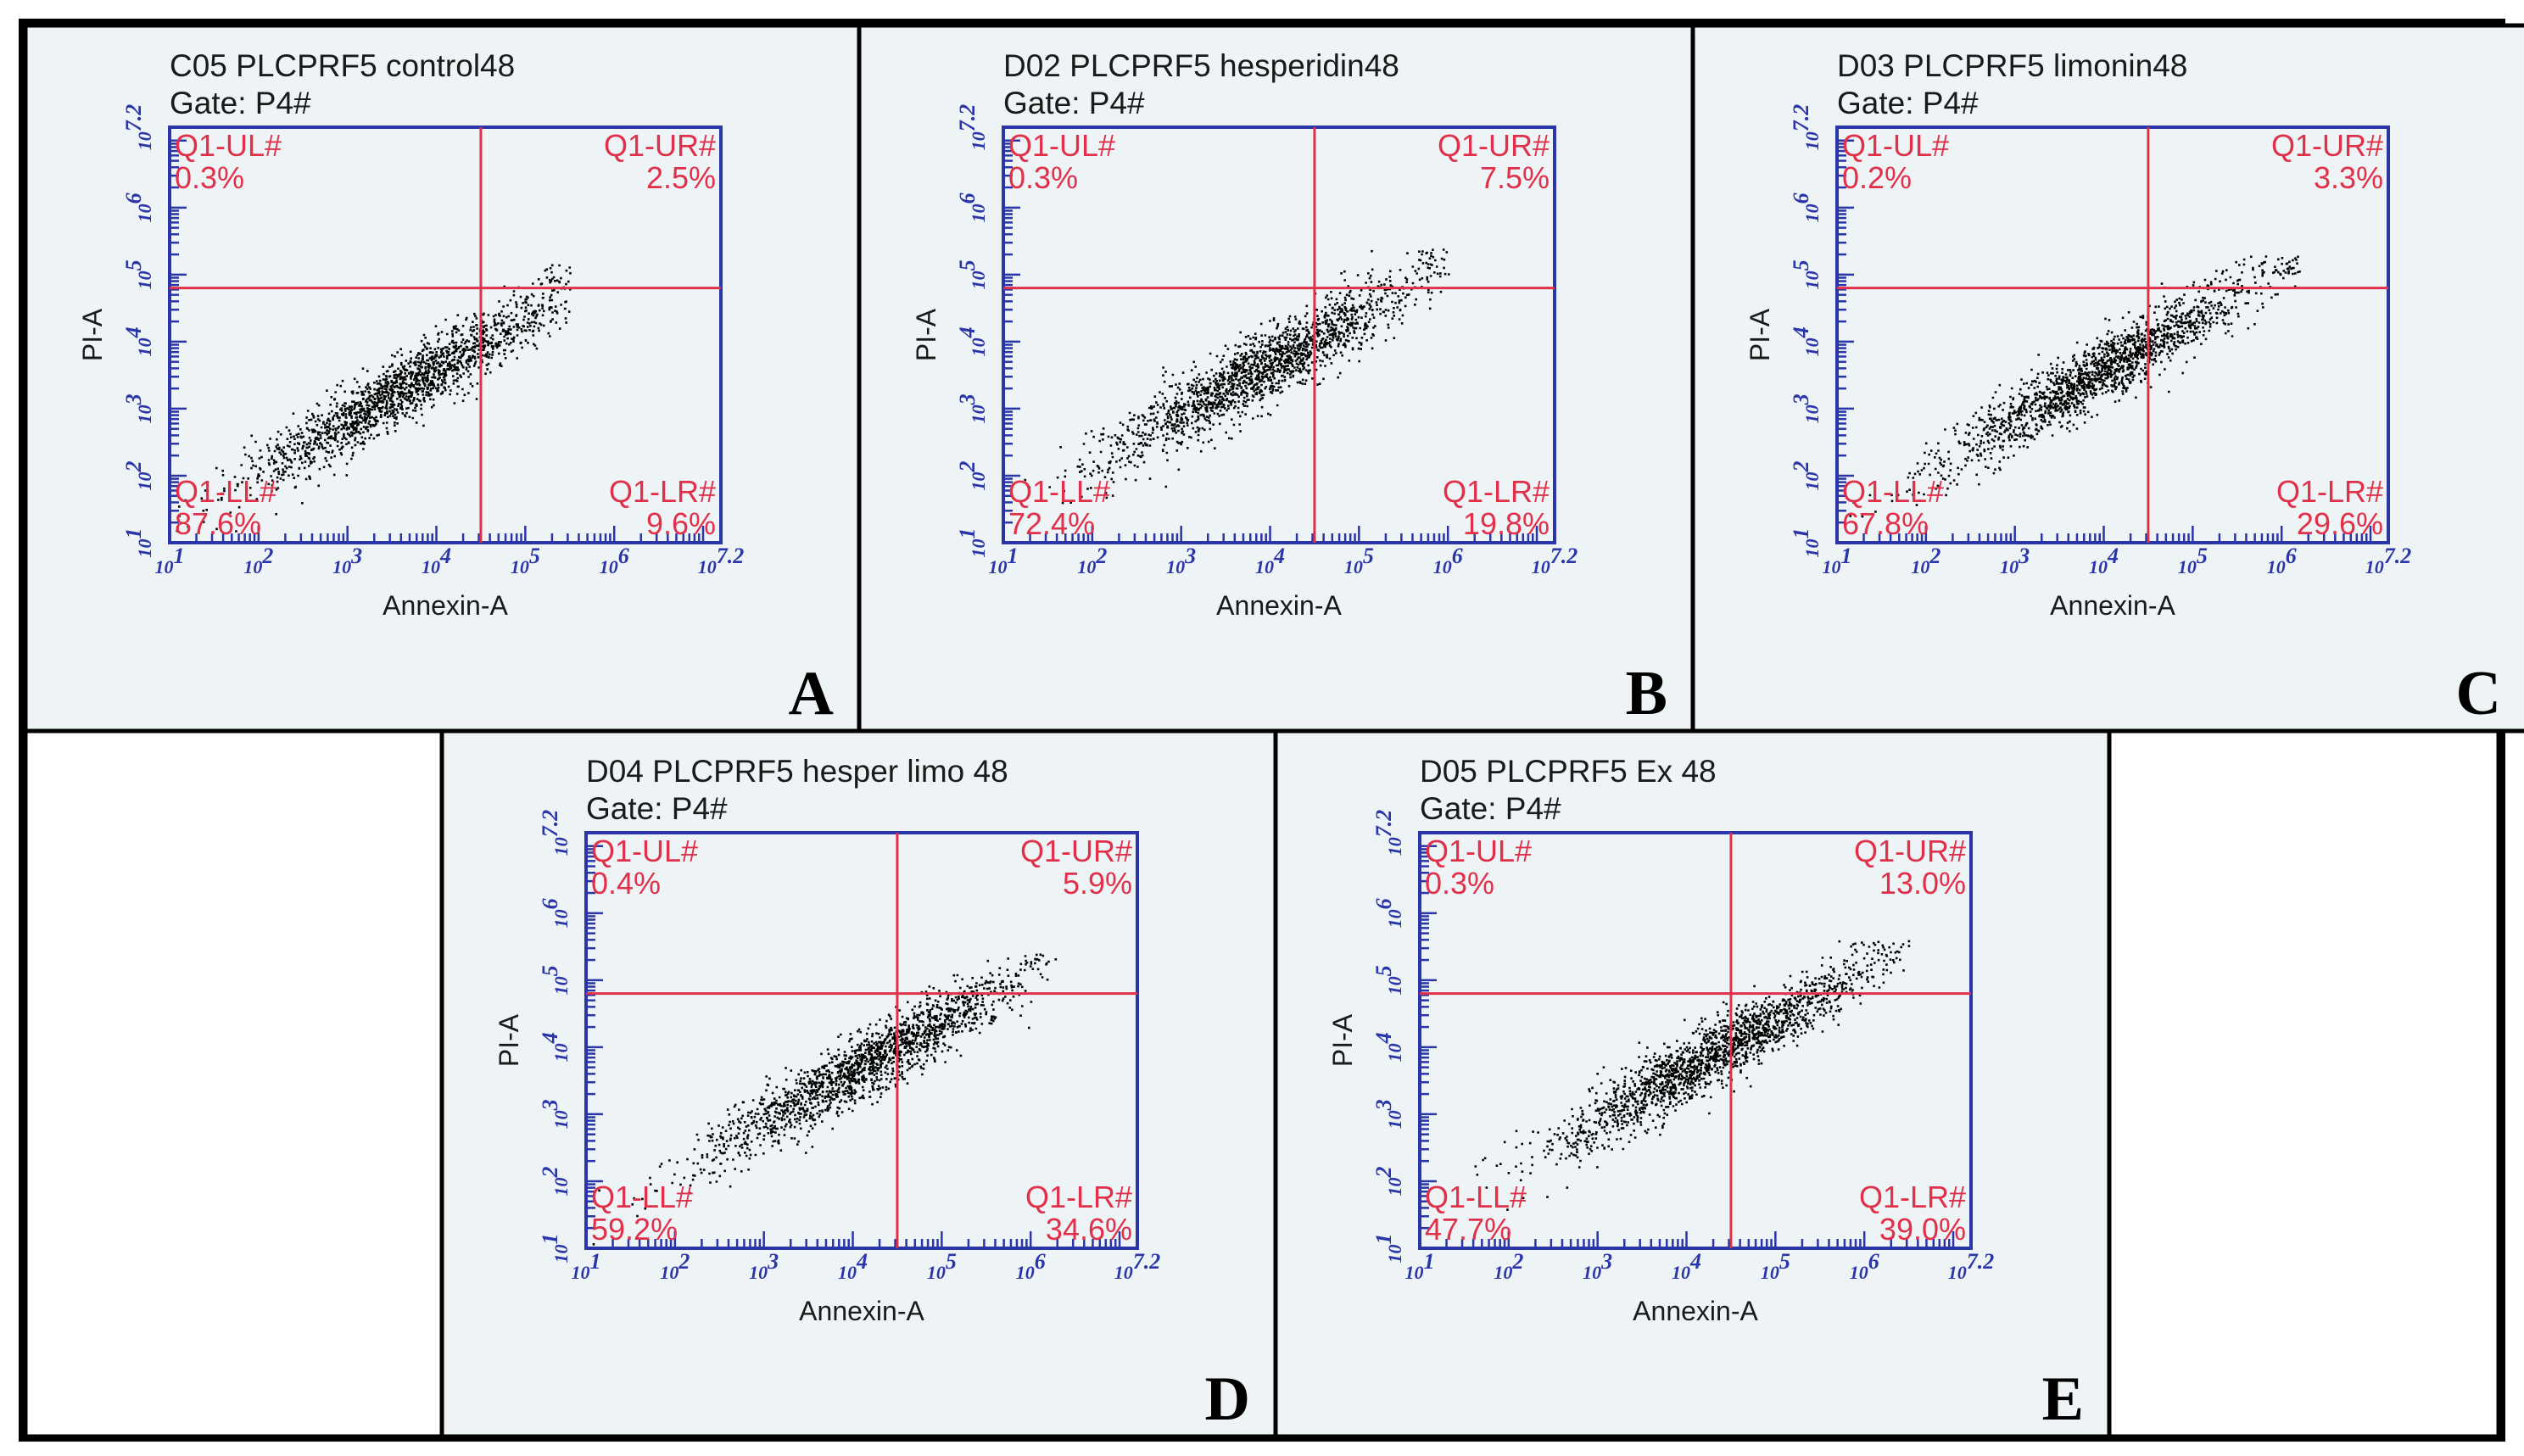 The image size is (2524, 1456). Describe the element at coordinates (2348, 177) in the screenshot. I see `quadrant-value: 3.3%` at that location.